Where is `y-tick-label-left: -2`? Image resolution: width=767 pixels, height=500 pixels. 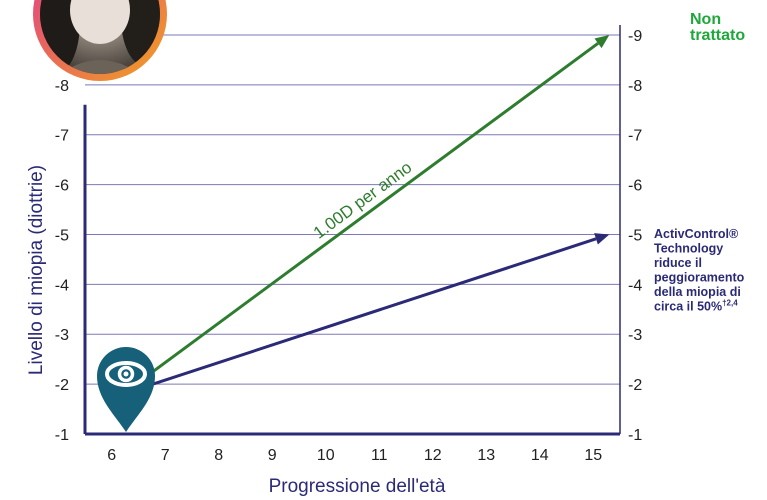 y-tick-label-left: -2 is located at coordinates (62, 385).